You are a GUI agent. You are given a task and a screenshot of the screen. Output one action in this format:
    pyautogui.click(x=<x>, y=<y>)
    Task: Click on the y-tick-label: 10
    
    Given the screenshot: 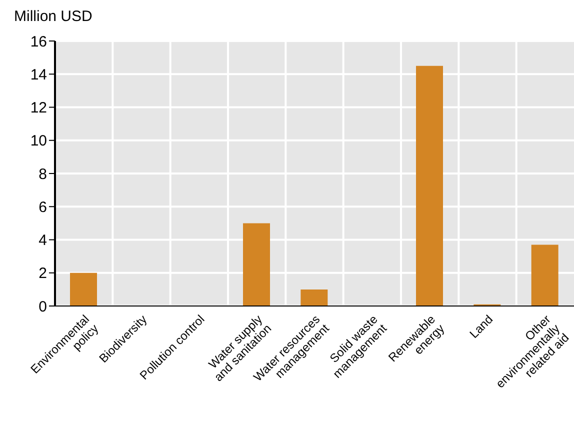 What is the action you would take?
    pyautogui.click(x=38, y=141)
    